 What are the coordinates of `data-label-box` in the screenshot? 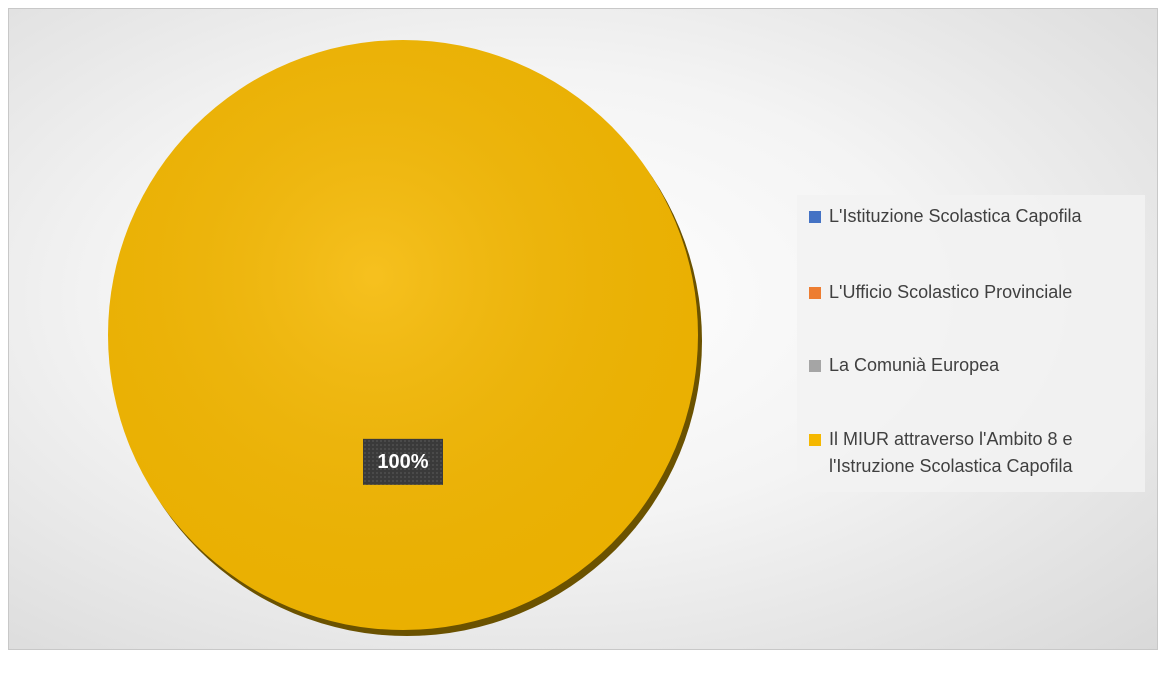 It's located at (403, 461).